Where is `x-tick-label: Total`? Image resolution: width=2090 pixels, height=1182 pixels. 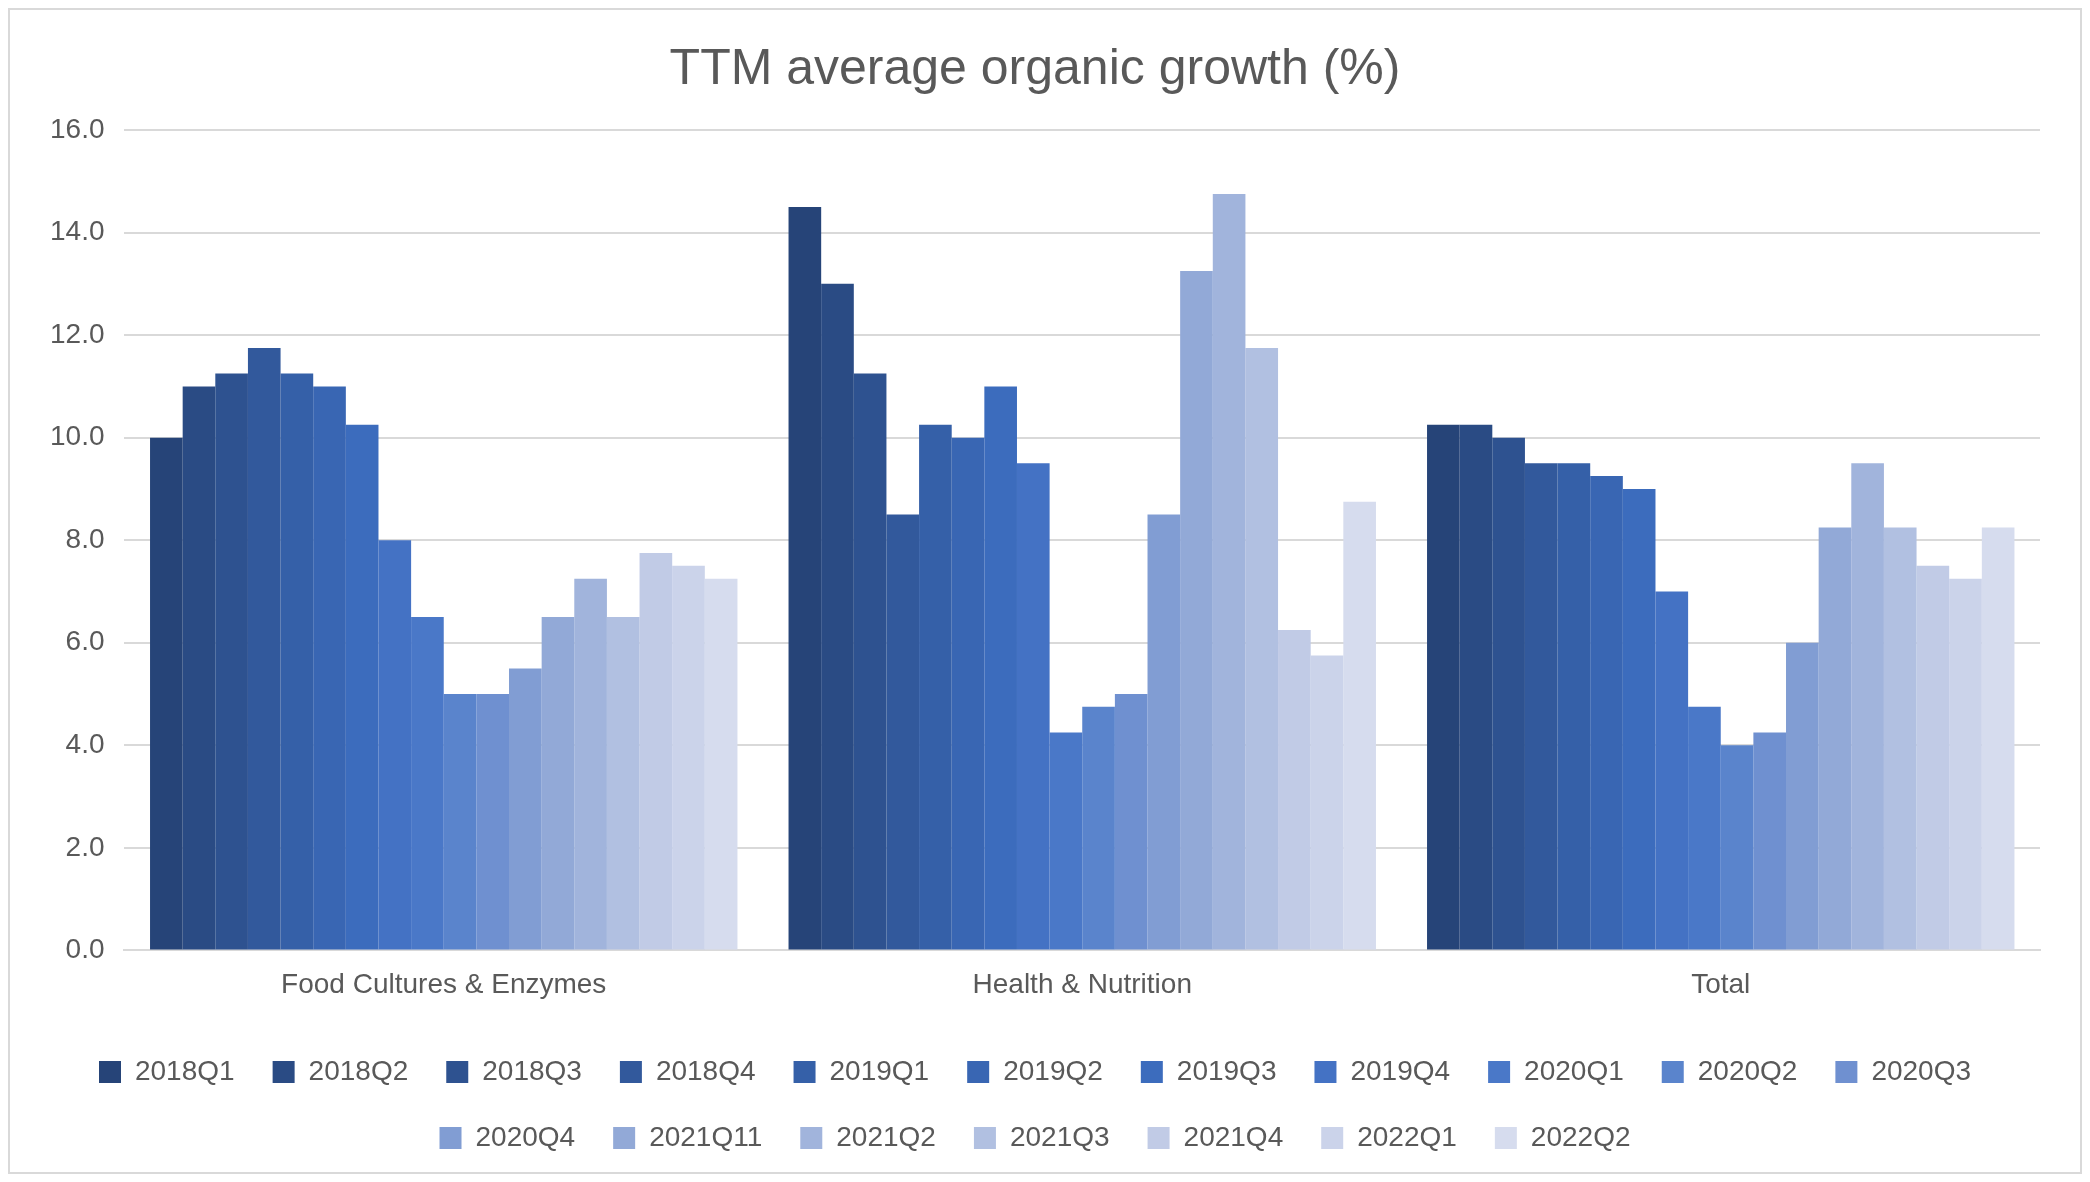 x-tick-label: Total is located at coordinates (1721, 983).